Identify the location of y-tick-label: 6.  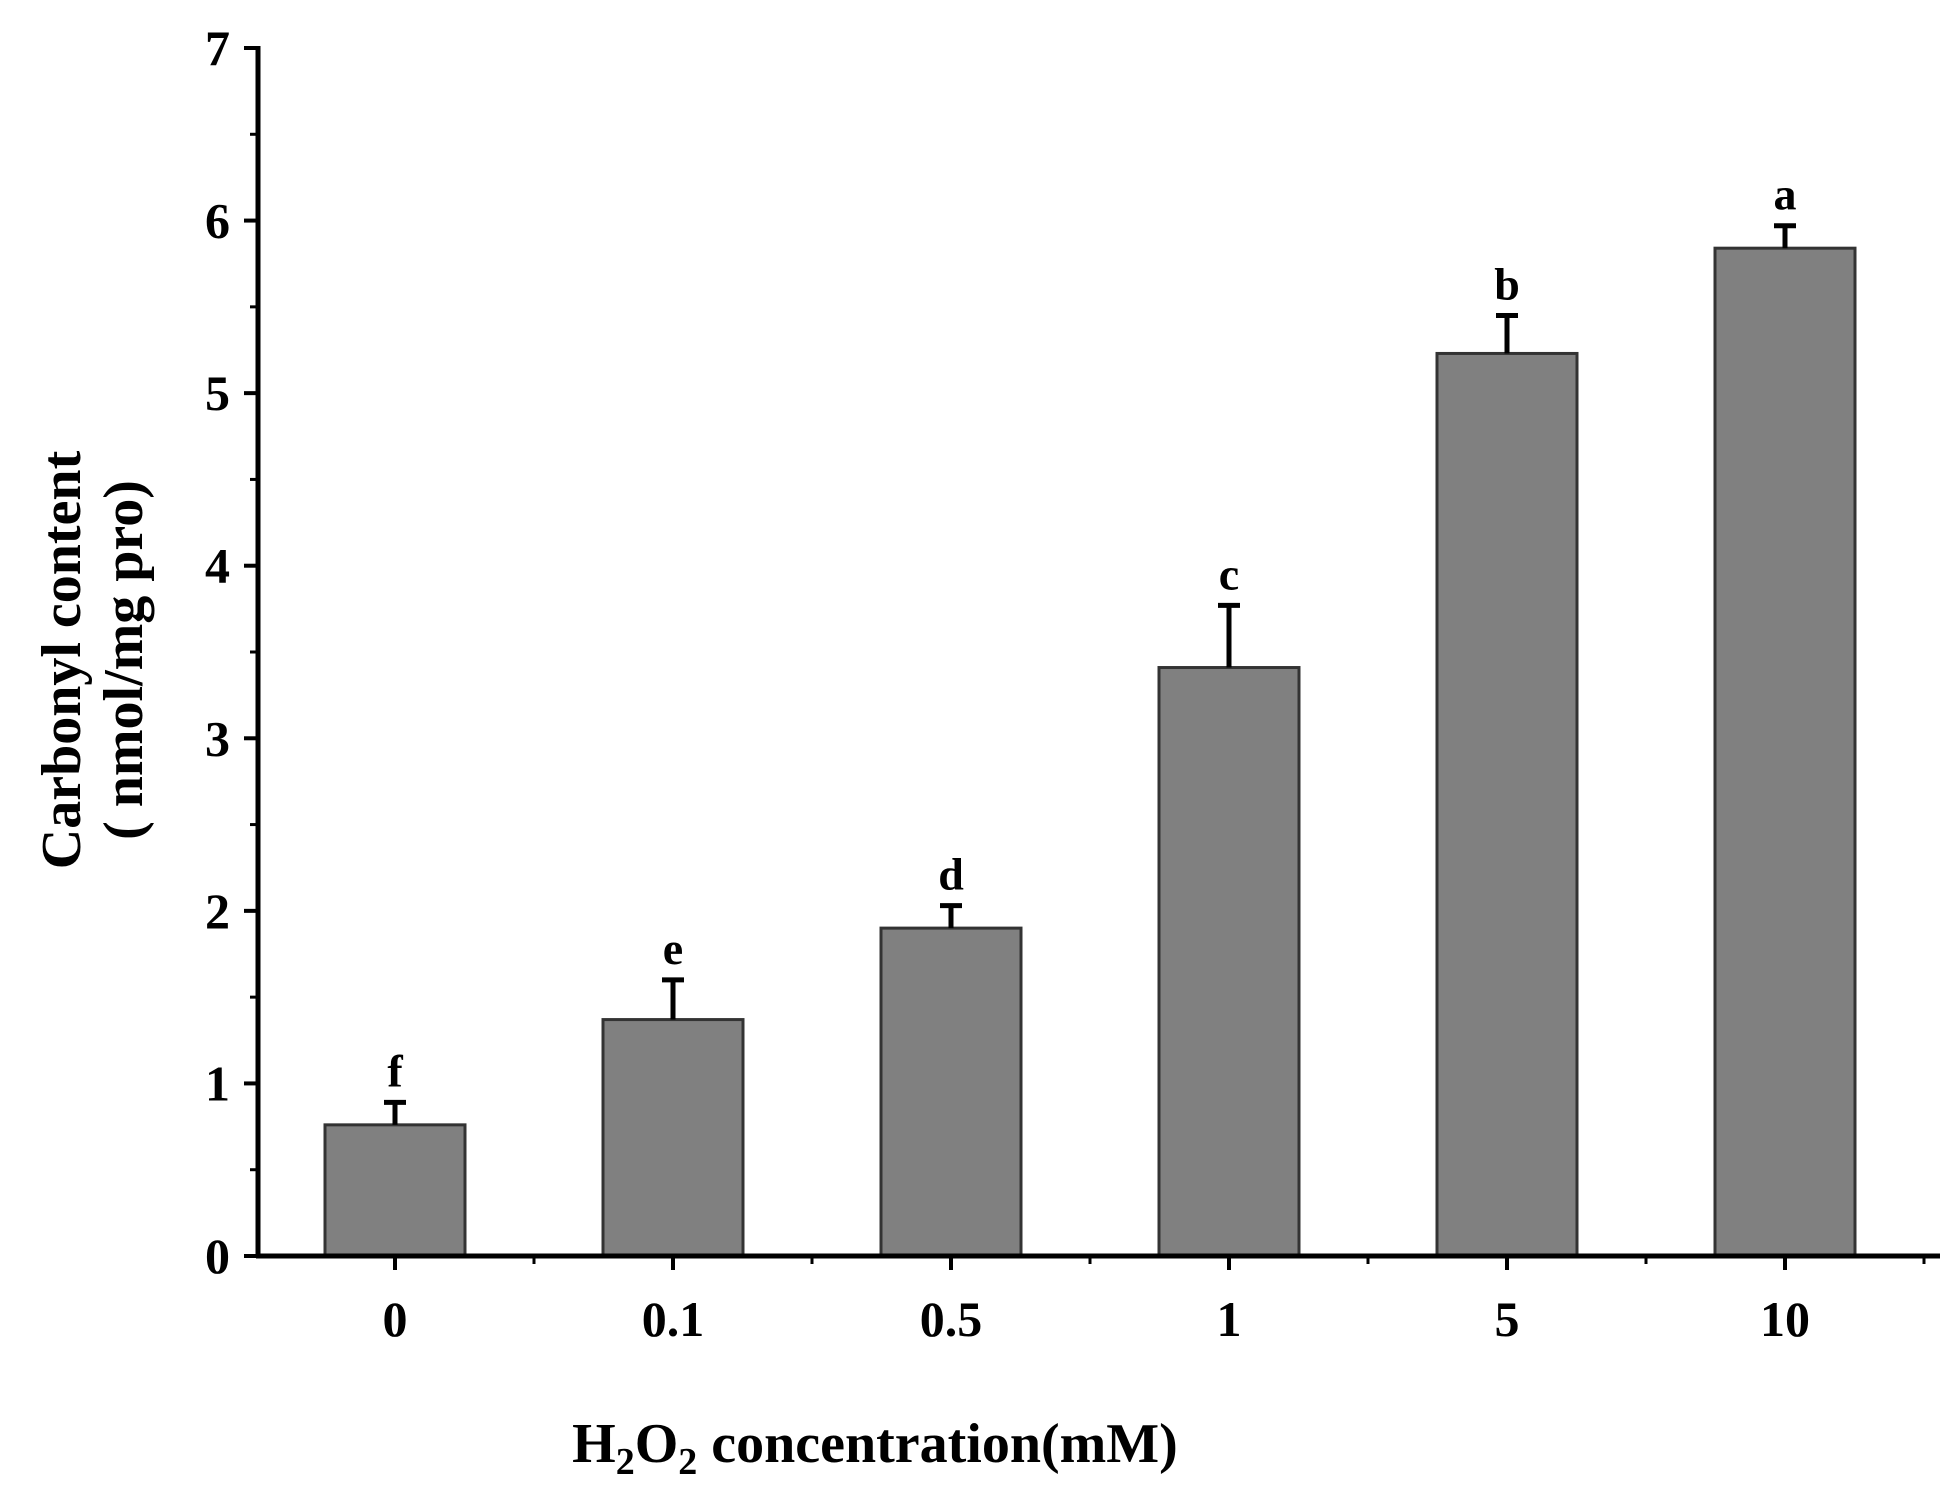
(217, 221).